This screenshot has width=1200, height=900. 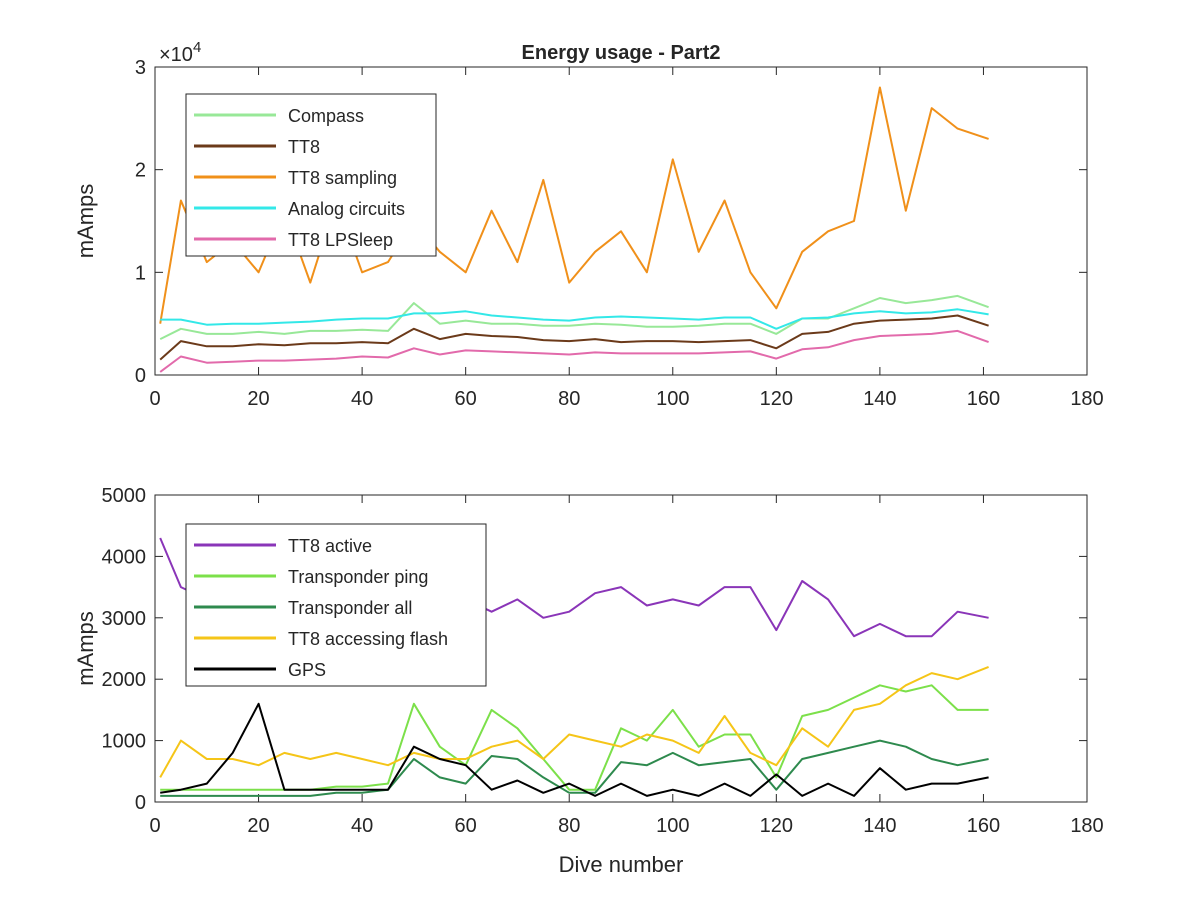 What do you see at coordinates (621, 864) in the screenshot?
I see `x-axis-label: Dive number` at bounding box center [621, 864].